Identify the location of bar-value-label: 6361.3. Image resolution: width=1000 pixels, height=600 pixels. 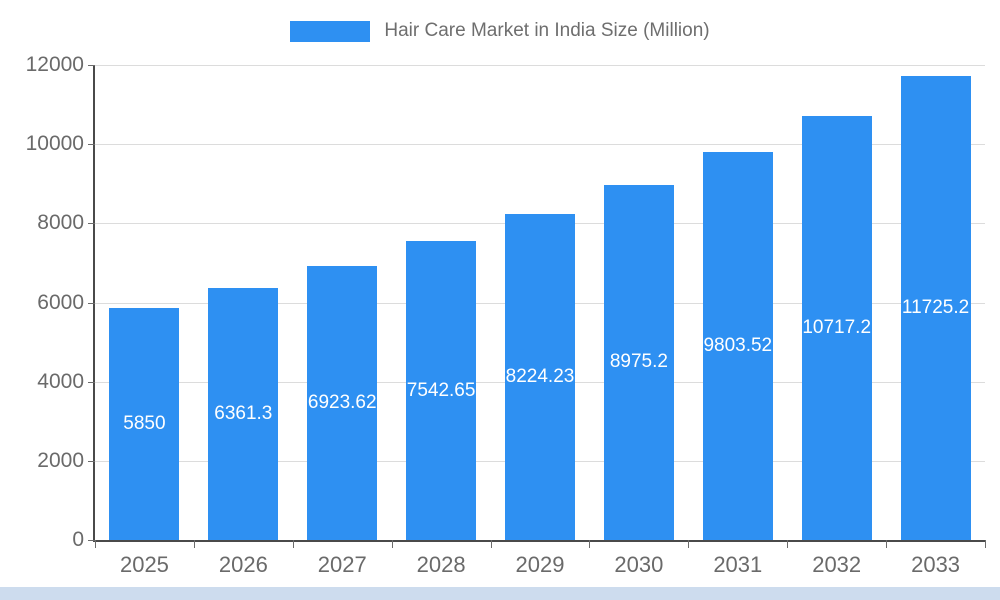
(243, 414).